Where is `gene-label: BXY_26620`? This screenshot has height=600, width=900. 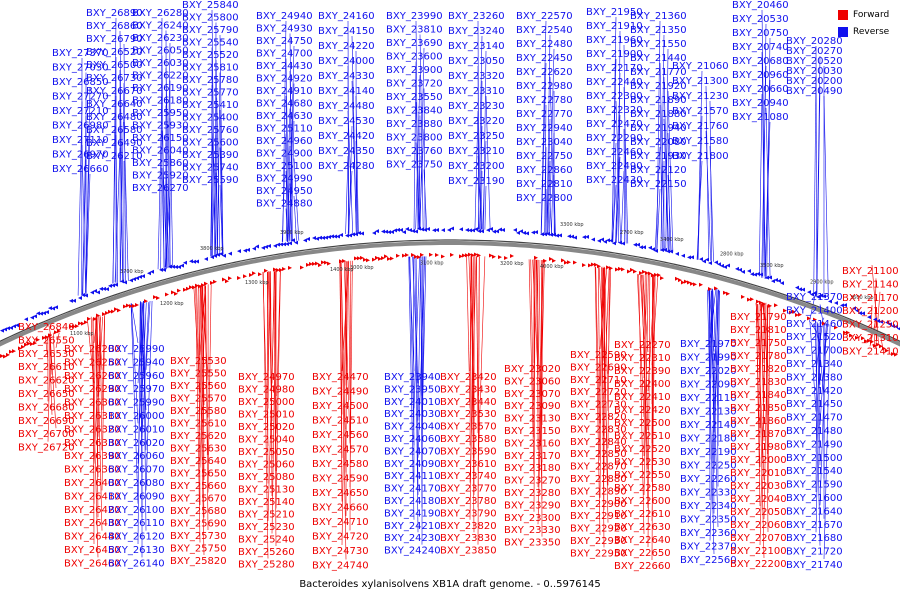 gene-label: BXY_26620 is located at coordinates (46, 381).